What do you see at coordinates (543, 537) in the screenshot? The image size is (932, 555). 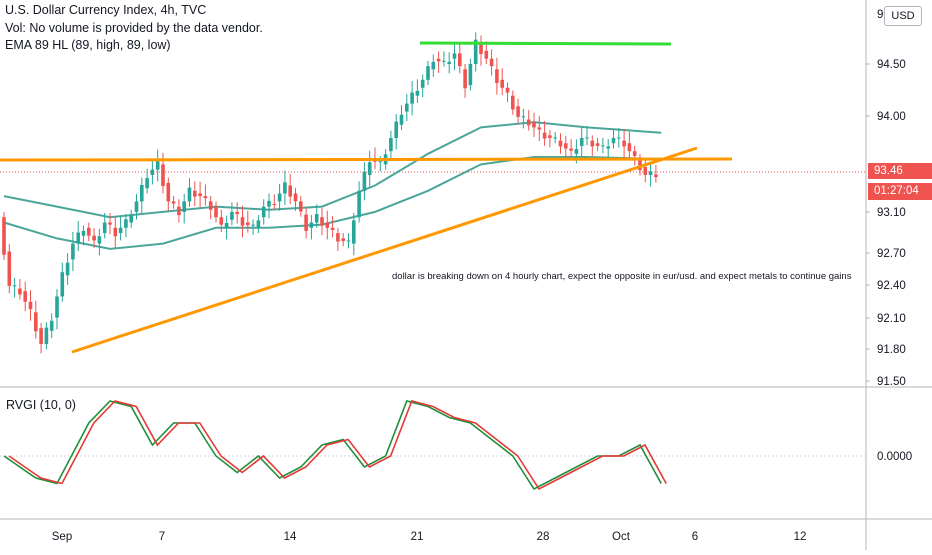 I see `time-tick-label: 28` at bounding box center [543, 537].